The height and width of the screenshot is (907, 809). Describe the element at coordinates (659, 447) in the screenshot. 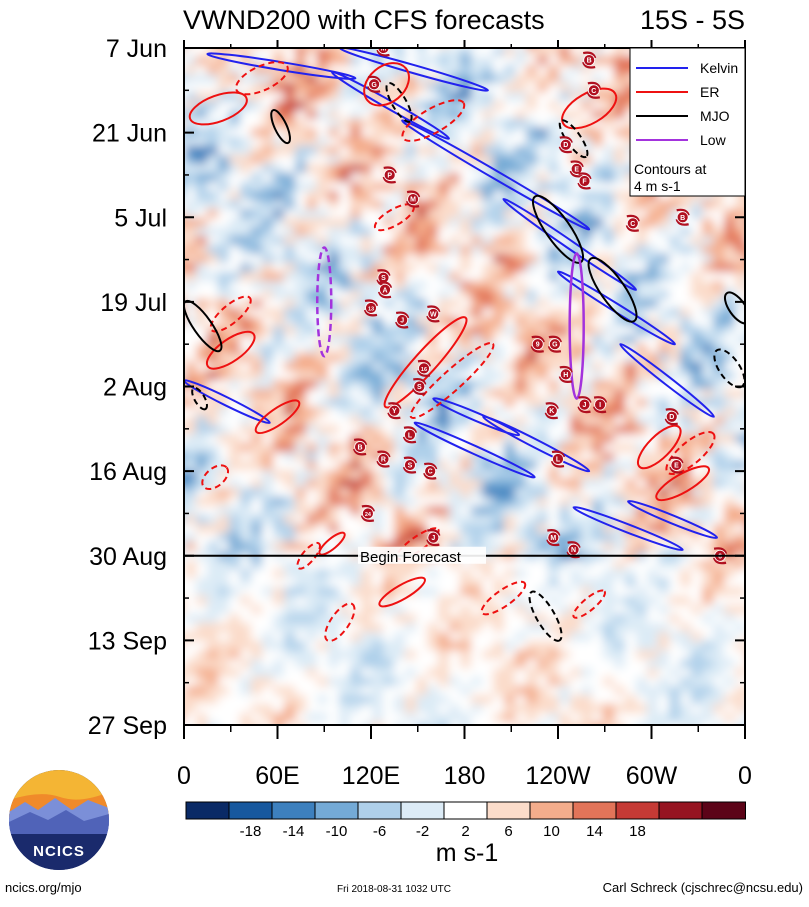

I see `er-contour` at that location.